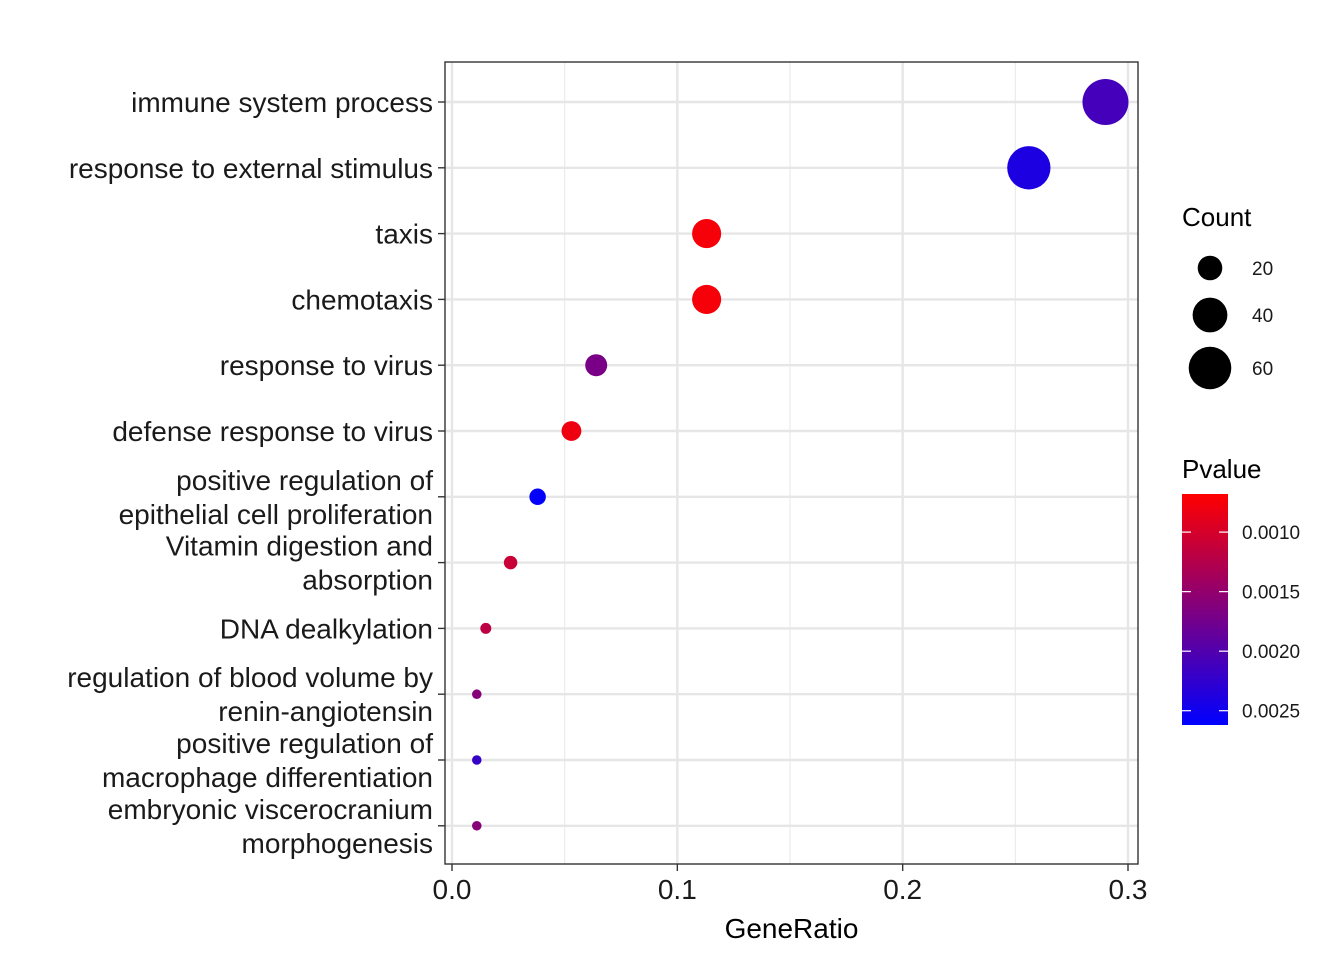 This screenshot has width=1344, height=960. I want to click on y-tick-label: taxis, so click(404, 234).